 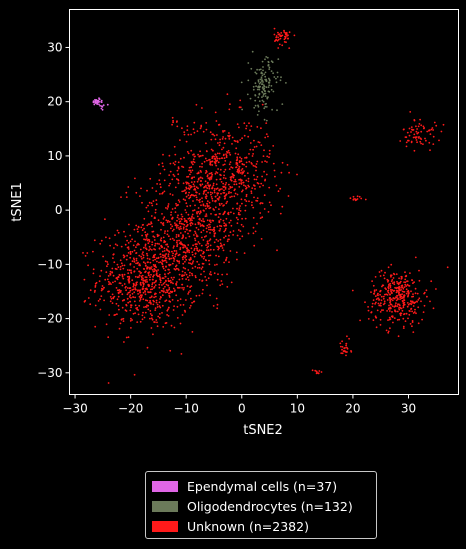 What do you see at coordinates (165, 486) in the screenshot?
I see `legend-swatch-ependymal` at bounding box center [165, 486].